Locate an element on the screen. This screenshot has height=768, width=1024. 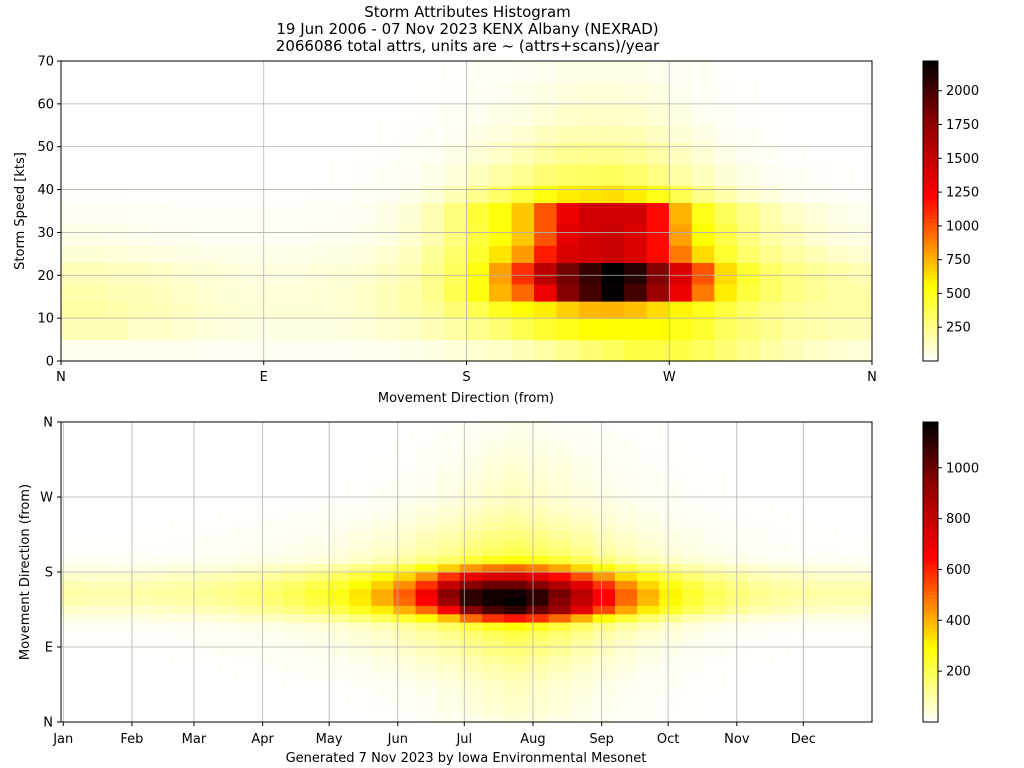
x-tick-label: Jul is located at coordinates (463, 739).